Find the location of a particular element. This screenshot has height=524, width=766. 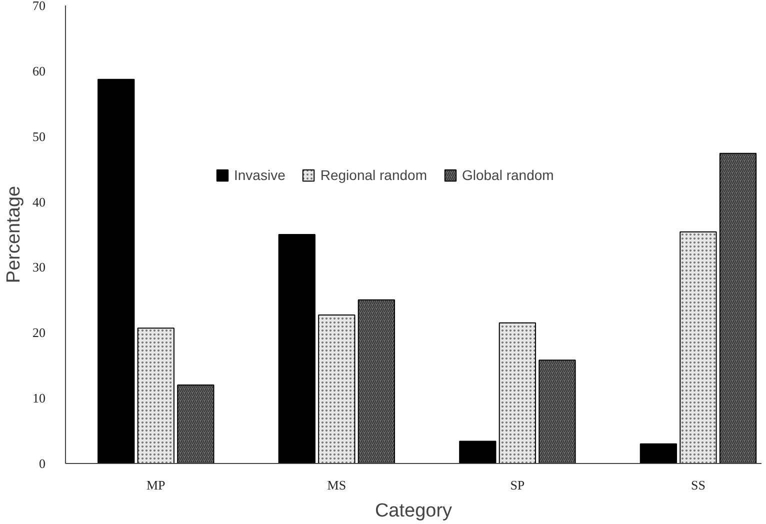

x-tick-label: SP is located at coordinates (517, 485).